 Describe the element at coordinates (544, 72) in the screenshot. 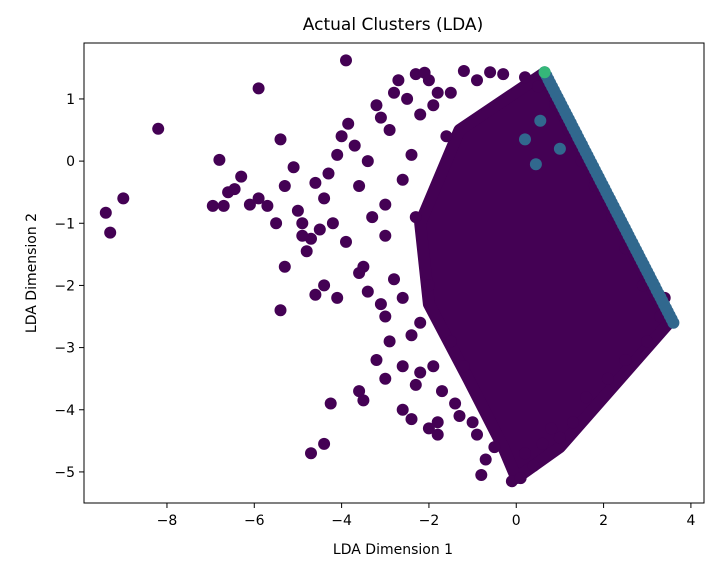

I see `cluster-2-point` at that location.